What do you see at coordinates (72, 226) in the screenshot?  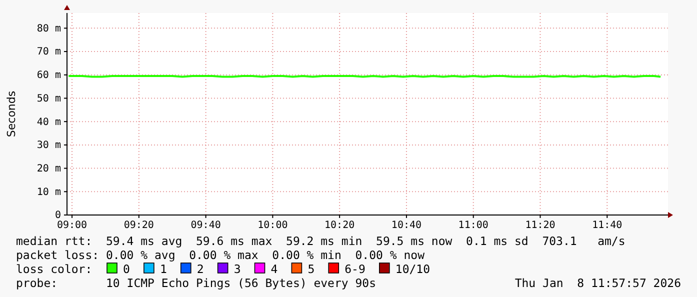 I see `x-tick-label: 09:00` at bounding box center [72, 226].